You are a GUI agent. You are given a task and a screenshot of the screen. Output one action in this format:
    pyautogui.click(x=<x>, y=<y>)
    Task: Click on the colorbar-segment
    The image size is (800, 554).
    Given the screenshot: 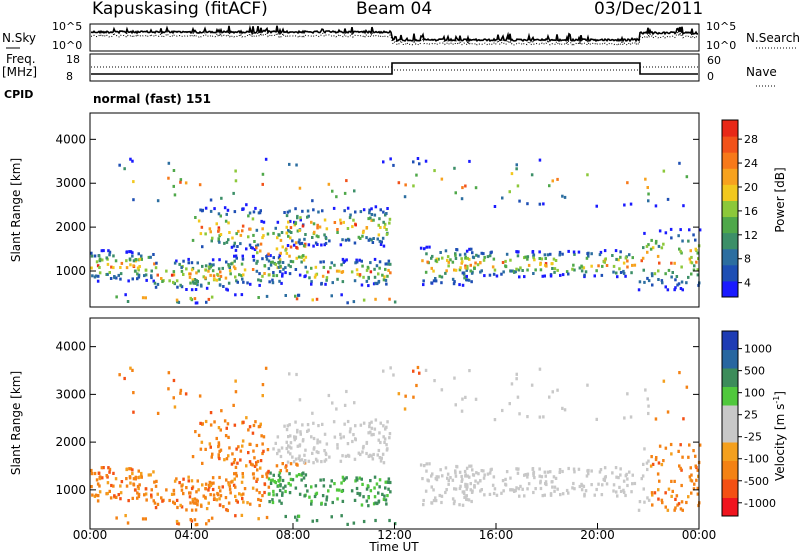 What is the action you would take?
    pyautogui.click(x=730, y=241)
    